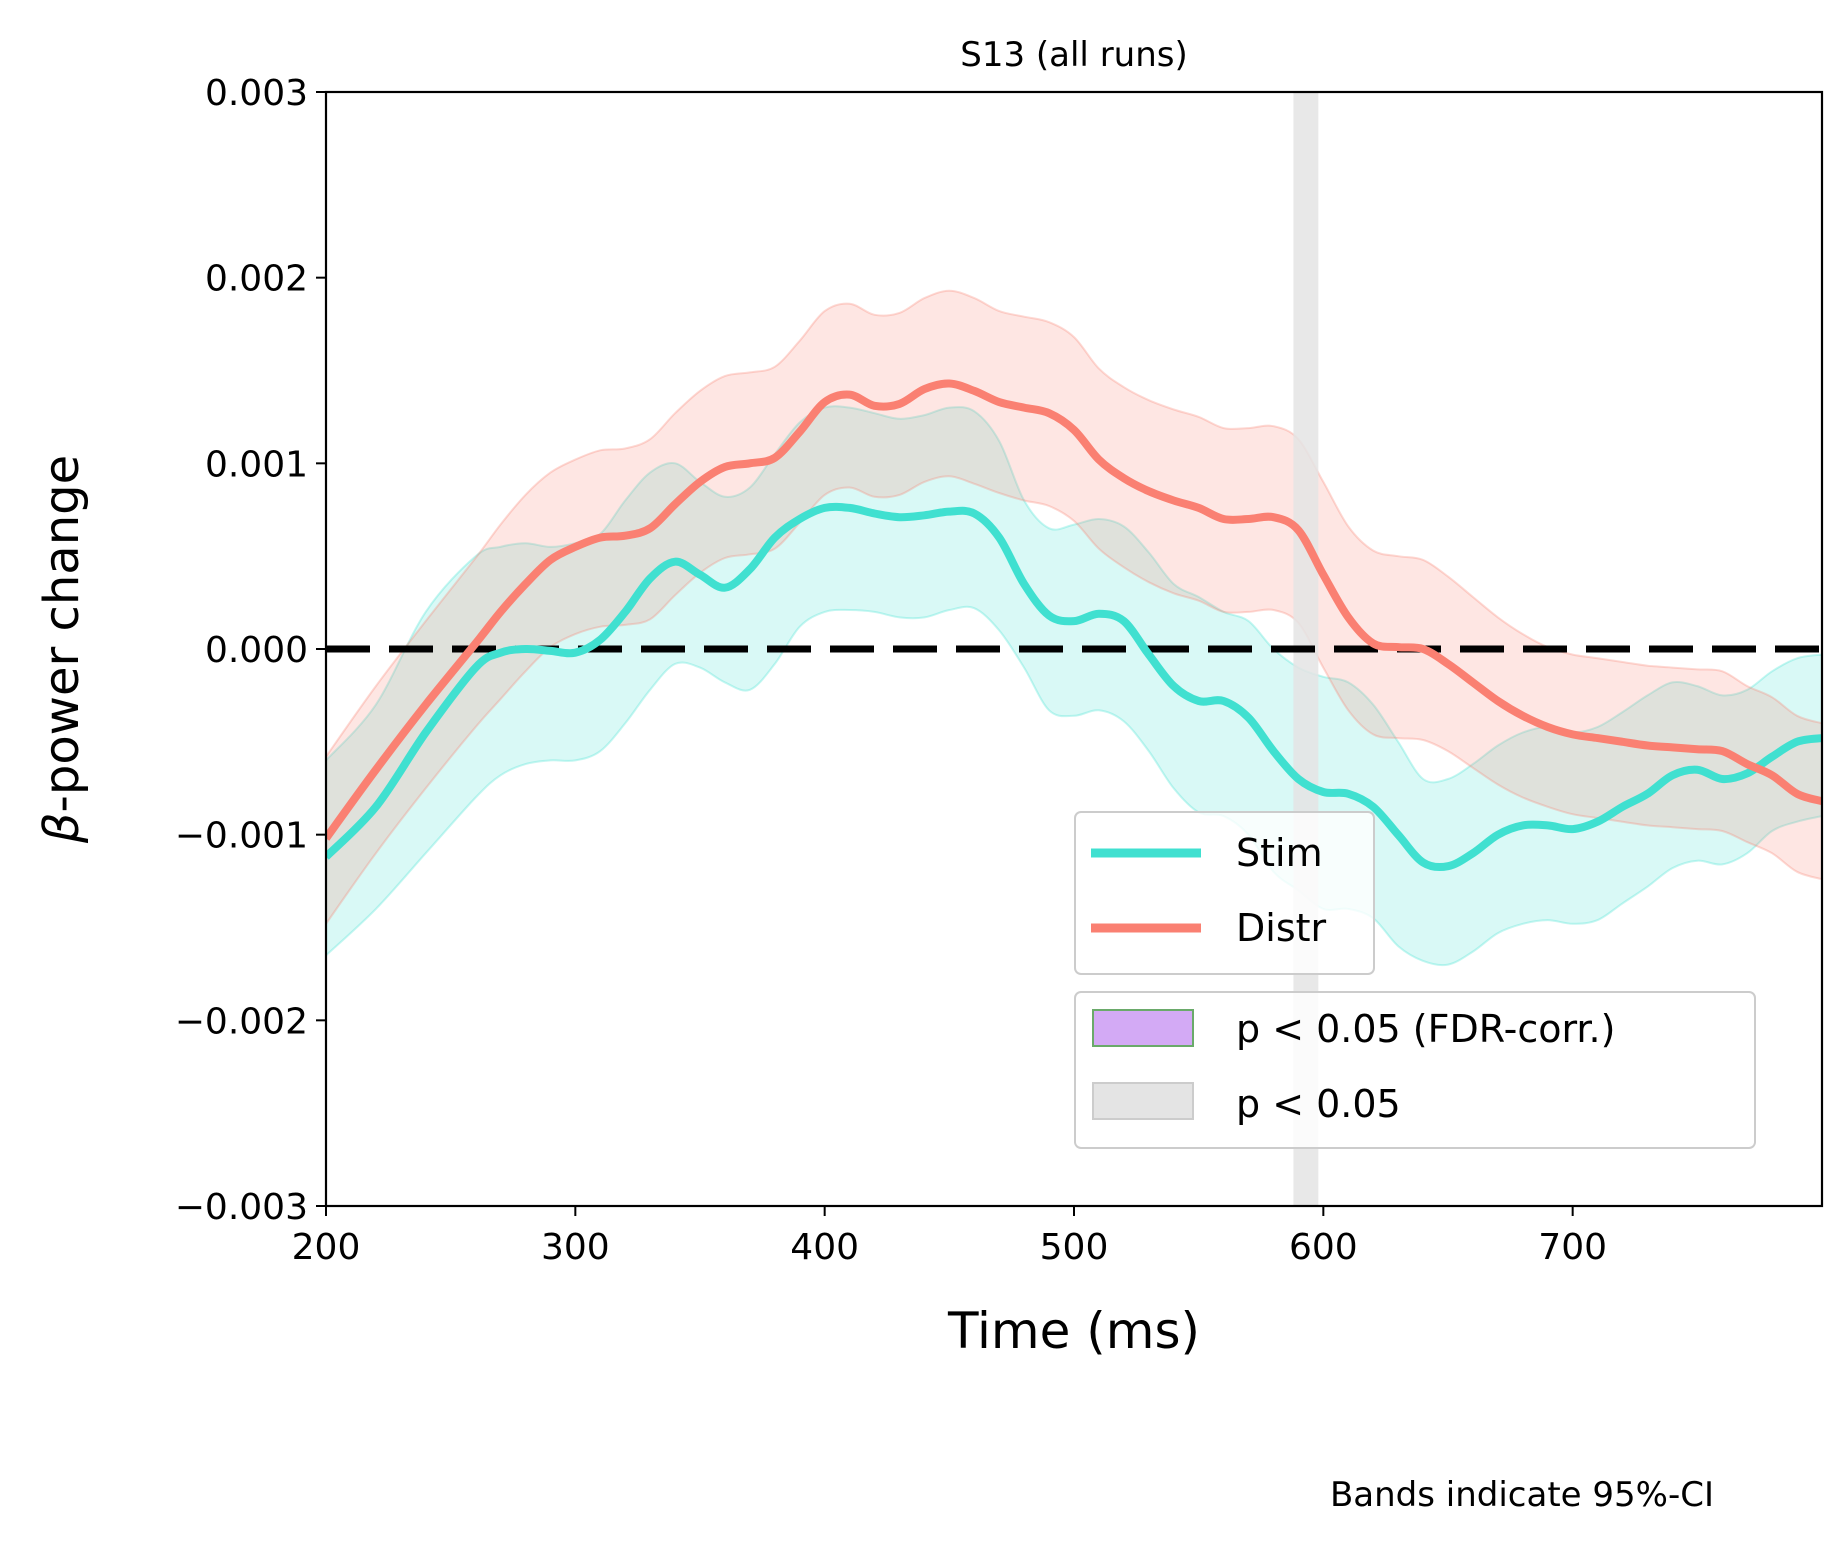 The width and height of the screenshot is (1842, 1544). What do you see at coordinates (1073, 1331) in the screenshot?
I see `x-axis-label: Time (ms)` at bounding box center [1073, 1331].